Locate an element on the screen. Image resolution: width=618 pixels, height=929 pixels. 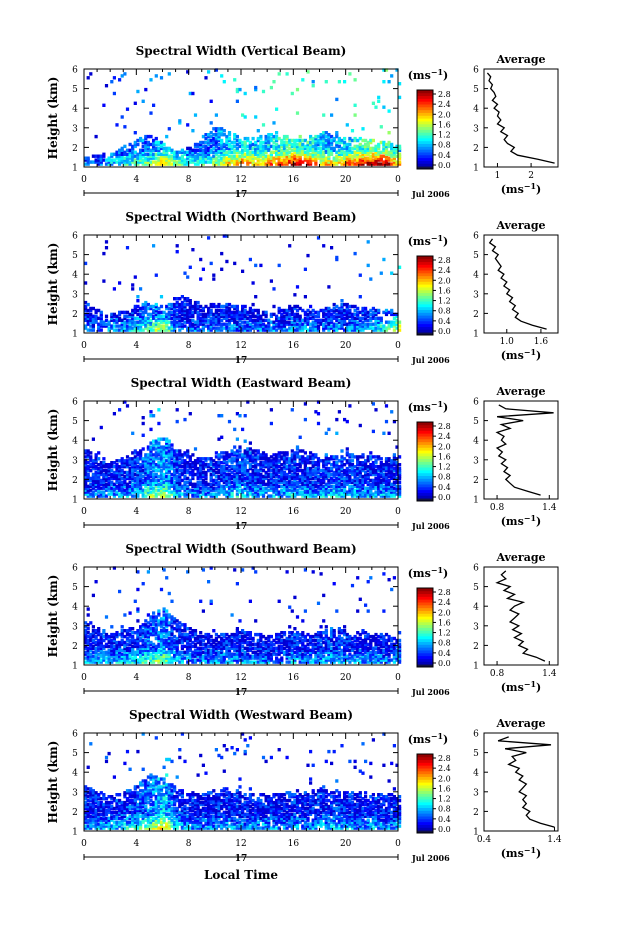
colorbar-band is located at coordinates (425, 156).